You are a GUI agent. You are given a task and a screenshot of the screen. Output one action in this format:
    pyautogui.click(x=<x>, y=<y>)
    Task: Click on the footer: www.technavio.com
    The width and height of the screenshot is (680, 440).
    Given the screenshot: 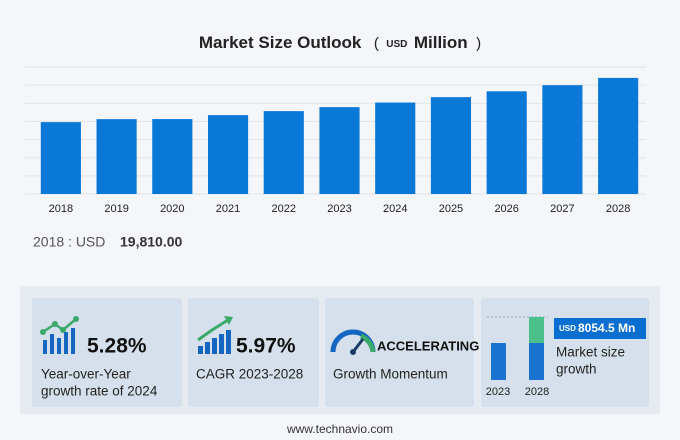 What is the action you would take?
    pyautogui.click(x=339, y=429)
    